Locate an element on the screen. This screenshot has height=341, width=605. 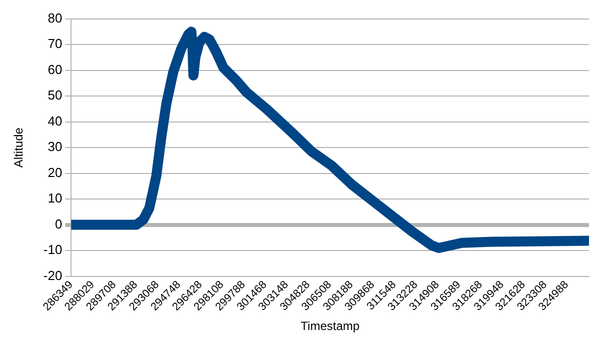
x-axis-title: Timestamp is located at coordinates (330, 326).